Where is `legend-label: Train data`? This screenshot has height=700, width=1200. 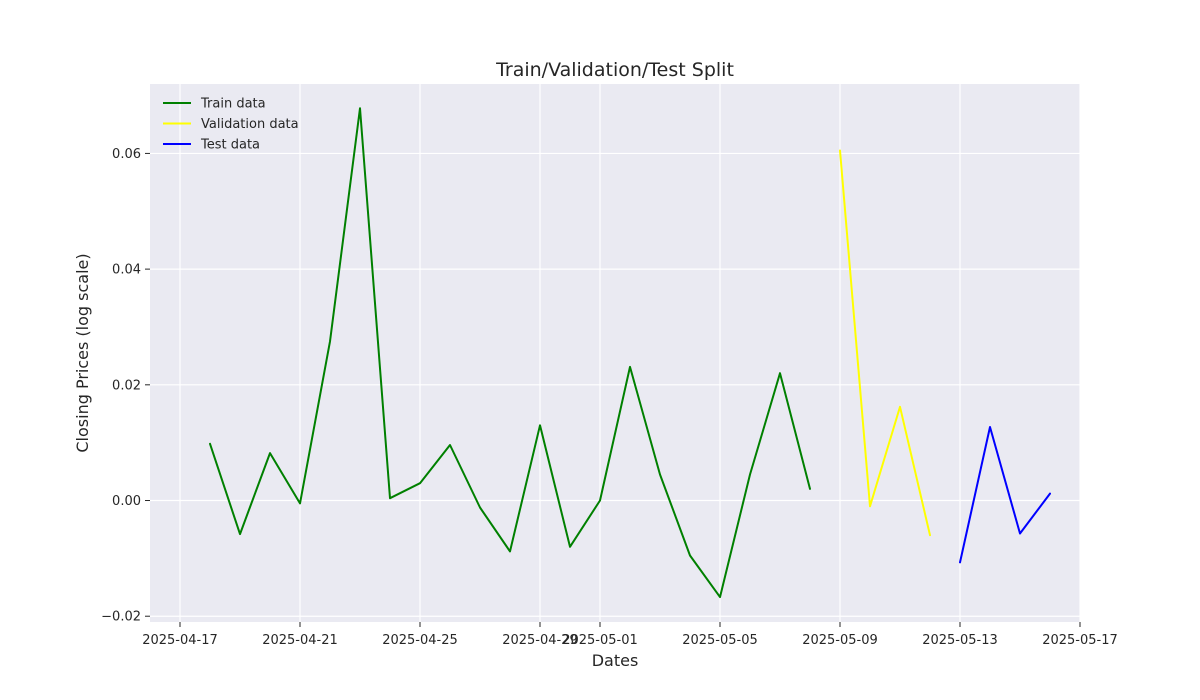 legend-label: Train data is located at coordinates (233, 104).